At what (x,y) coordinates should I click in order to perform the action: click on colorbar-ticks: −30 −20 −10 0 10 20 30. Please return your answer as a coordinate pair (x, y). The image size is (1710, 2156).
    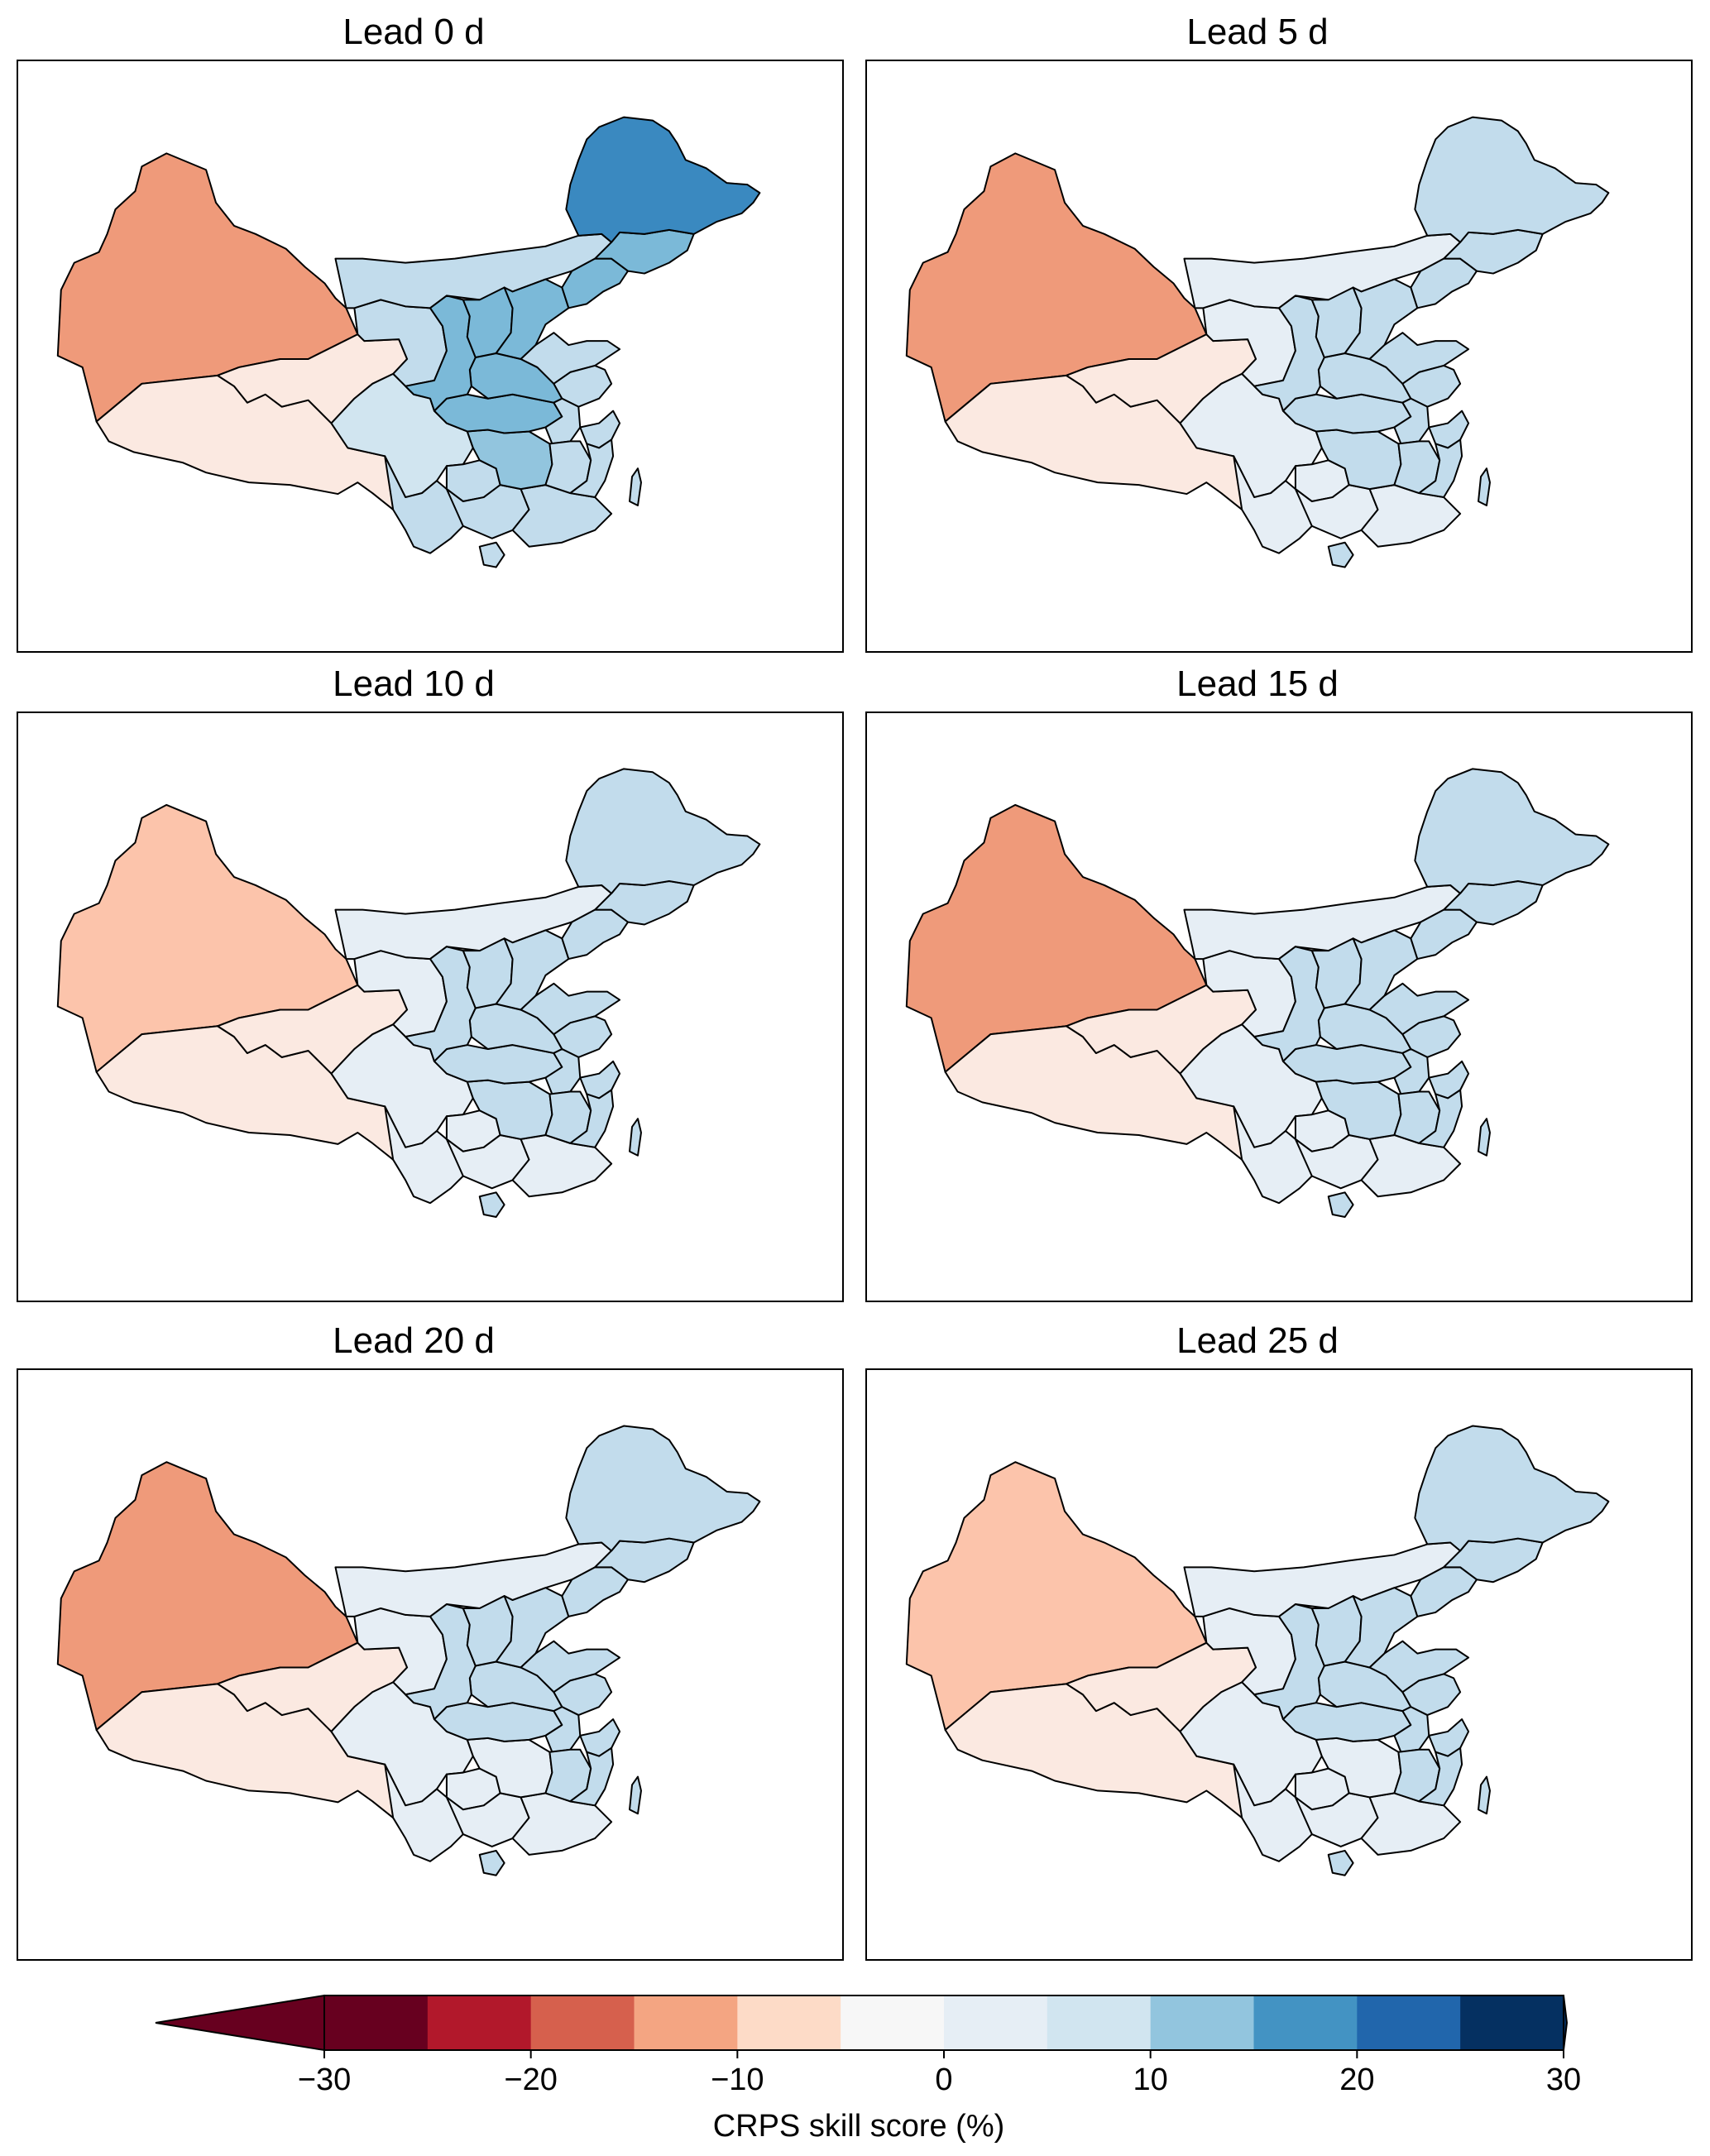
    Looking at the image, I should click on (939, 2073).